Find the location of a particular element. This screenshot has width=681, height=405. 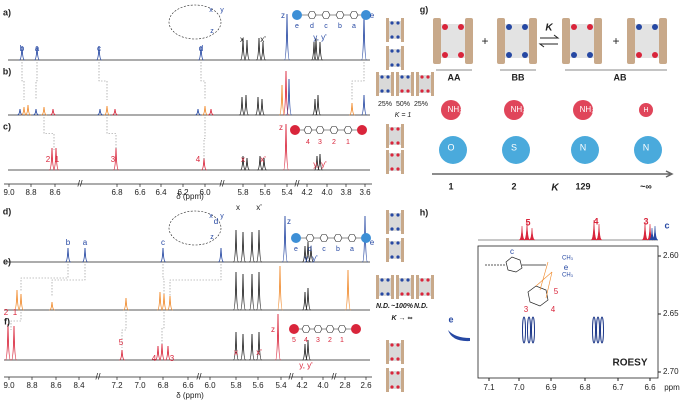

label: 2 is located at coordinates (6, 312).